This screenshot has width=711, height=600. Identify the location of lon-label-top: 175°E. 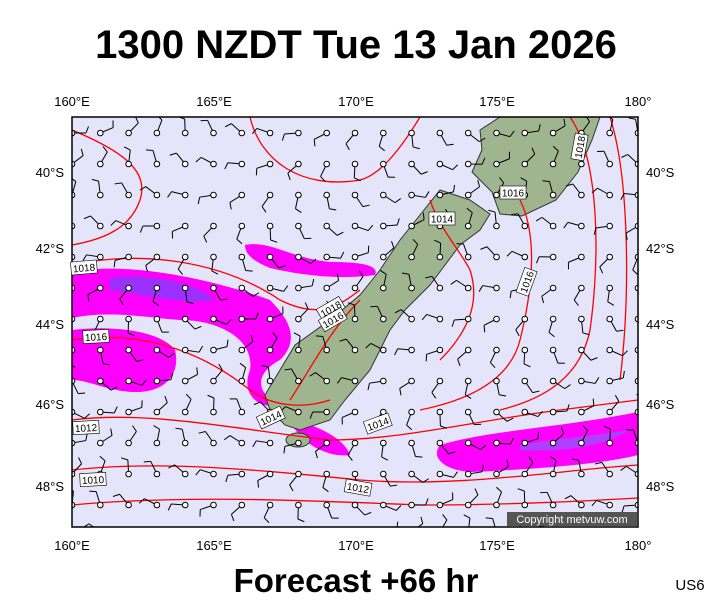
(497, 101).